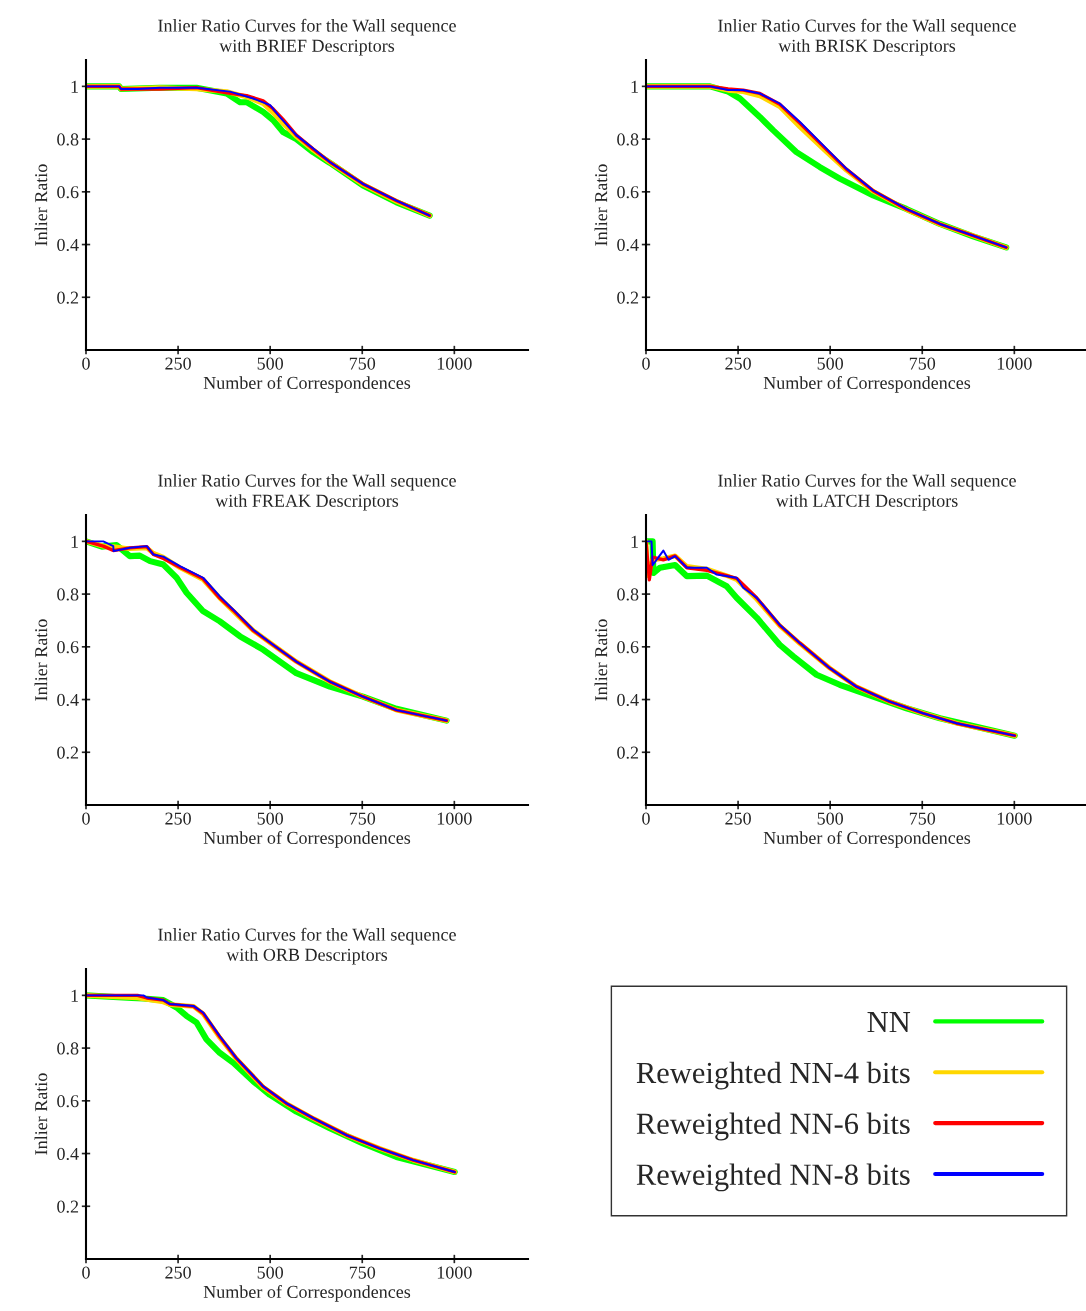  Describe the element at coordinates (307, 946) in the screenshot. I see `chart-title: Inlier Ratio Curves for the Wall sequence with ORB Descriptors` at that location.